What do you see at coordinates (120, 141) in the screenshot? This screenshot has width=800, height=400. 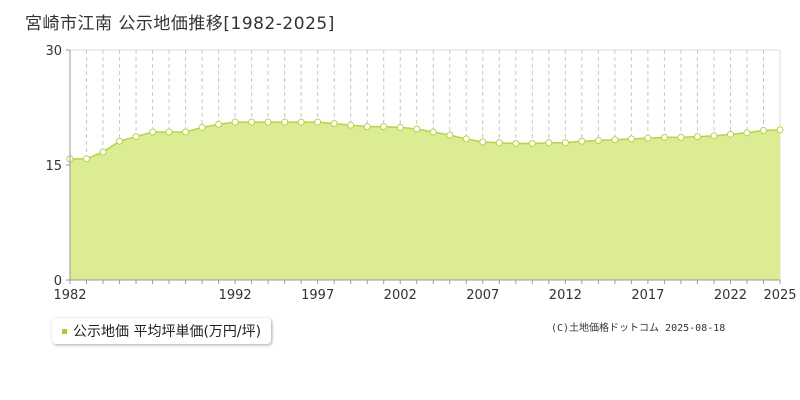 I see `data-point-1985` at bounding box center [120, 141].